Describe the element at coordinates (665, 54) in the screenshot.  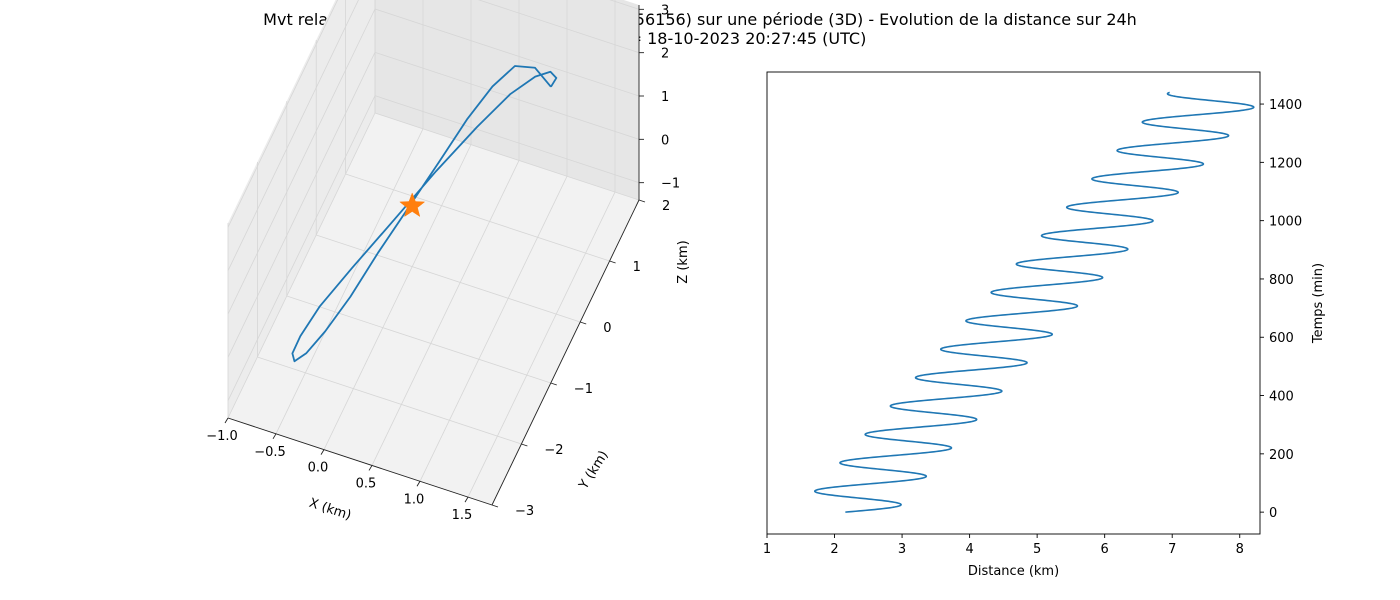
I see `z-tick-label: 2` at that location.